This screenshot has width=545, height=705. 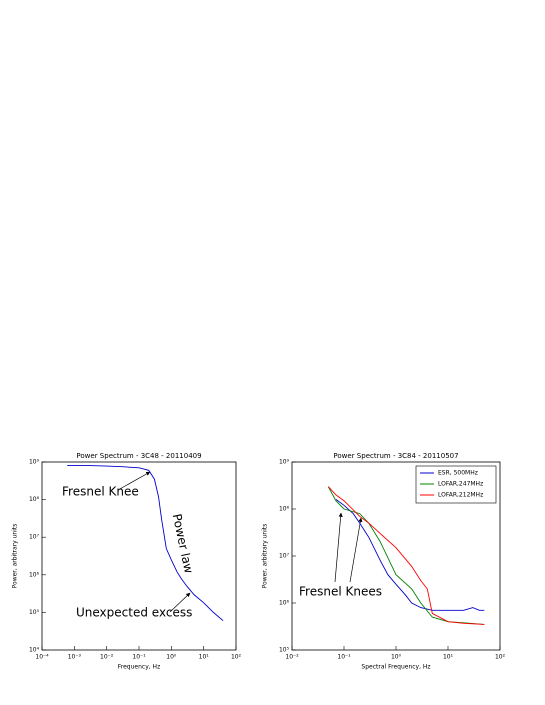 What do you see at coordinates (134, 613) in the screenshot?
I see `annotation: Unexpected excess` at bounding box center [134, 613].